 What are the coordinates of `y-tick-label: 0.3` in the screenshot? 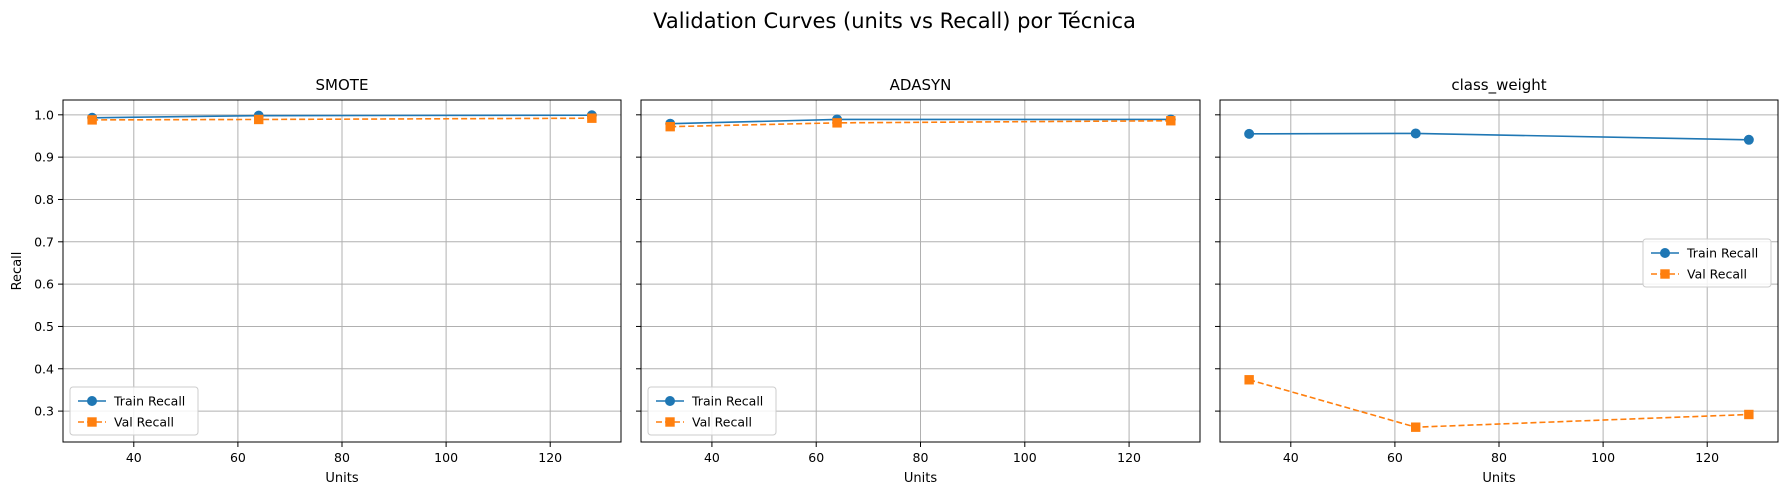 It's located at (44, 411).